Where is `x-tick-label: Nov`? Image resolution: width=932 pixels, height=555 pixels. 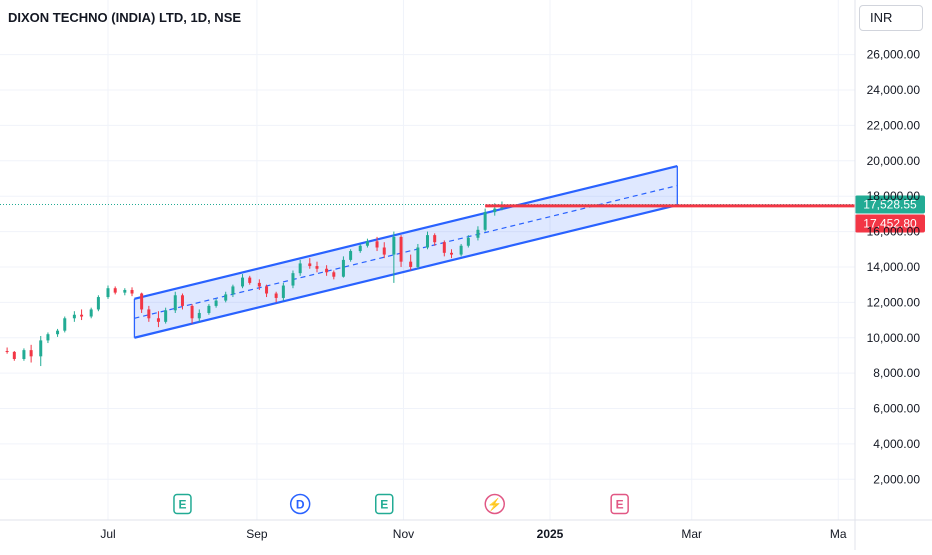 x-tick-label: Nov is located at coordinates (403, 534).